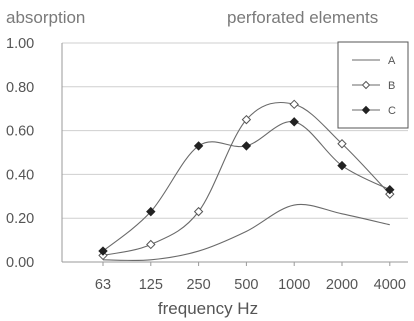 Image resolution: width=414 pixels, height=321 pixels. I want to click on legend: A B C, so click(373, 85).